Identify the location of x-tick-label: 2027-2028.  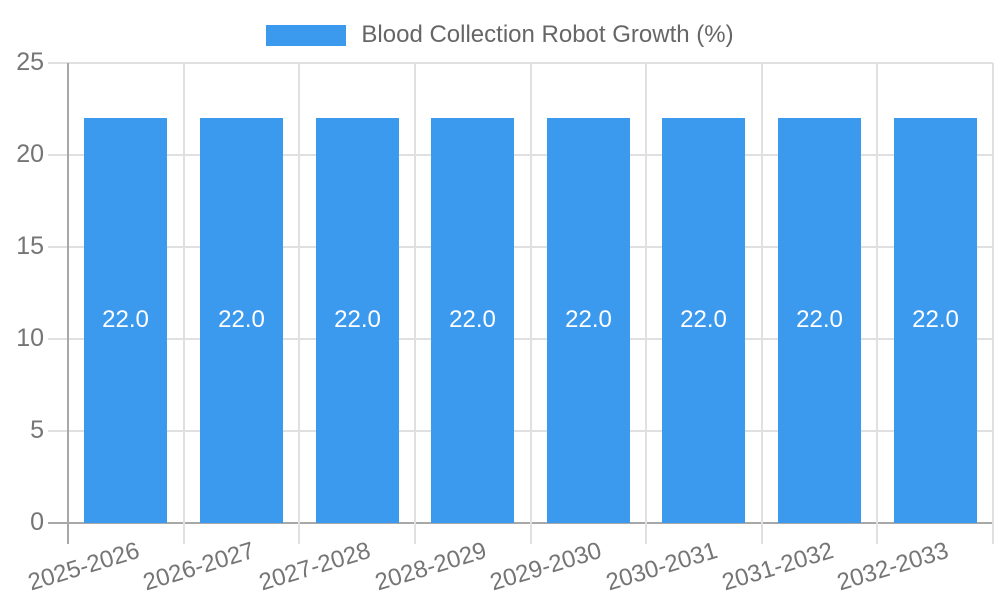
(315, 567).